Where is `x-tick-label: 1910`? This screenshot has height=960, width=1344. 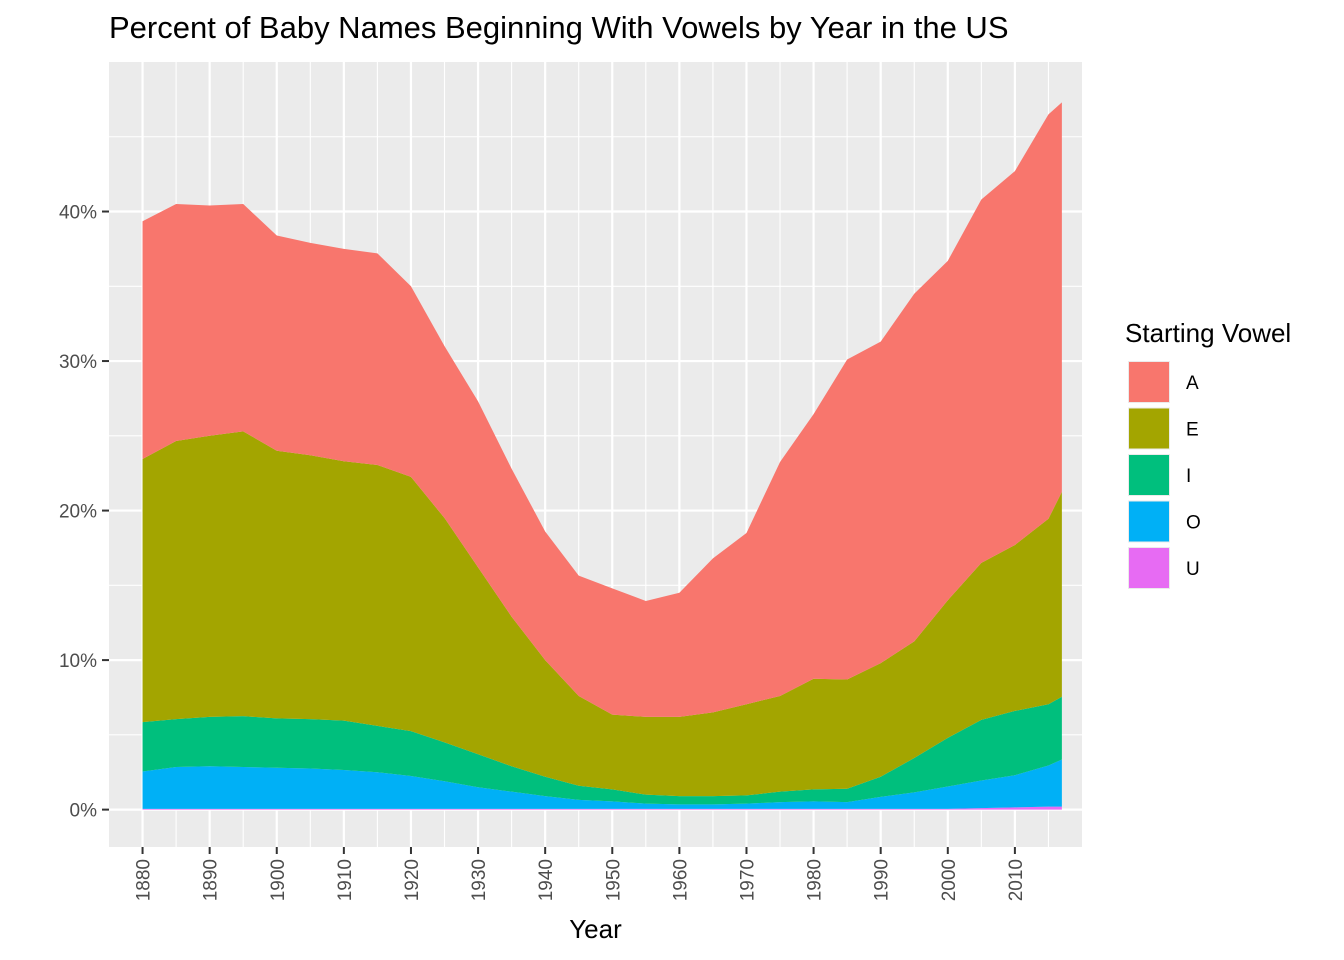
x-tick-label: 1910 is located at coordinates (345, 880).